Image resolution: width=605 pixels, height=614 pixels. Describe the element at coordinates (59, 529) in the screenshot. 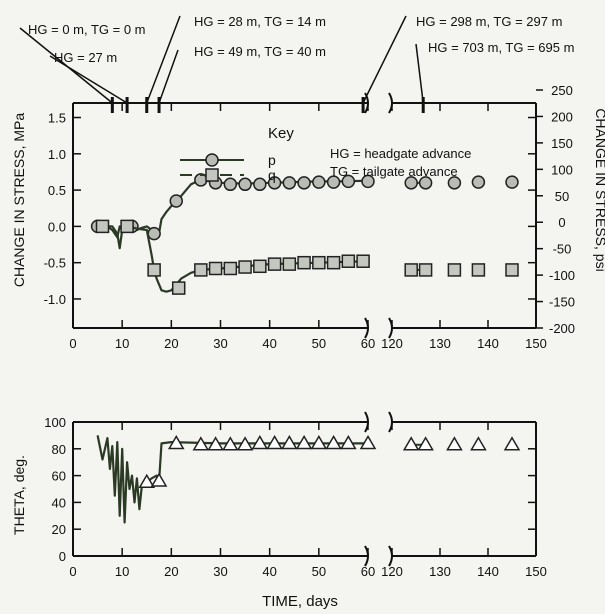

I see `y-tick-label: 20` at that location.